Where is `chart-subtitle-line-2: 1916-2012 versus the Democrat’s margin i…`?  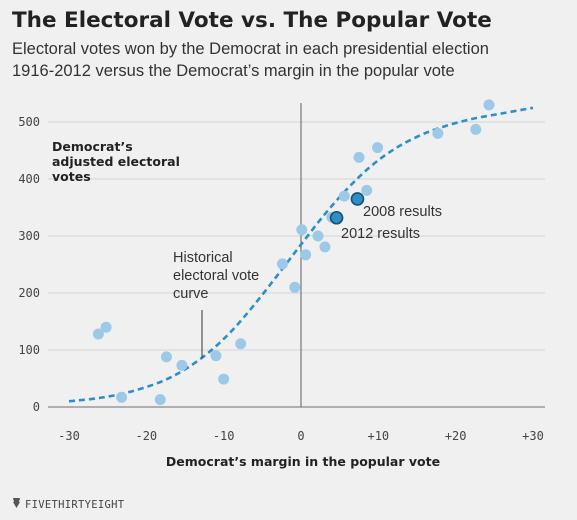 chart-subtitle-line-2: 1916-2012 versus the Democrat’s margin i… is located at coordinates (233, 71).